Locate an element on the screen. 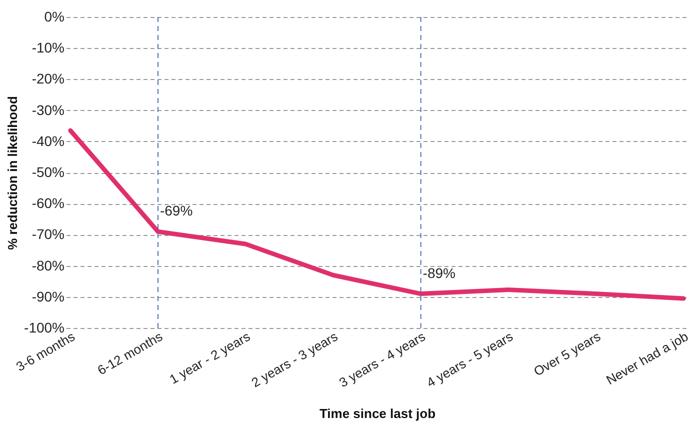 Image resolution: width=694 pixels, height=427 pixels. y-tick-label: -80% is located at coordinates (48, 265).